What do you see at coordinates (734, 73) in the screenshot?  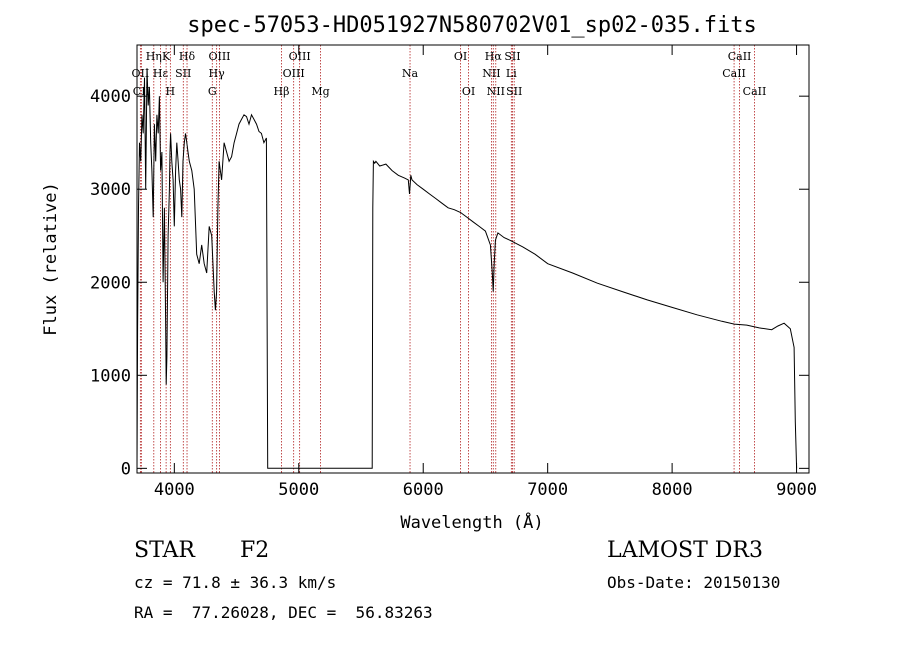 I see `line-label-24: CaII` at bounding box center [734, 73].